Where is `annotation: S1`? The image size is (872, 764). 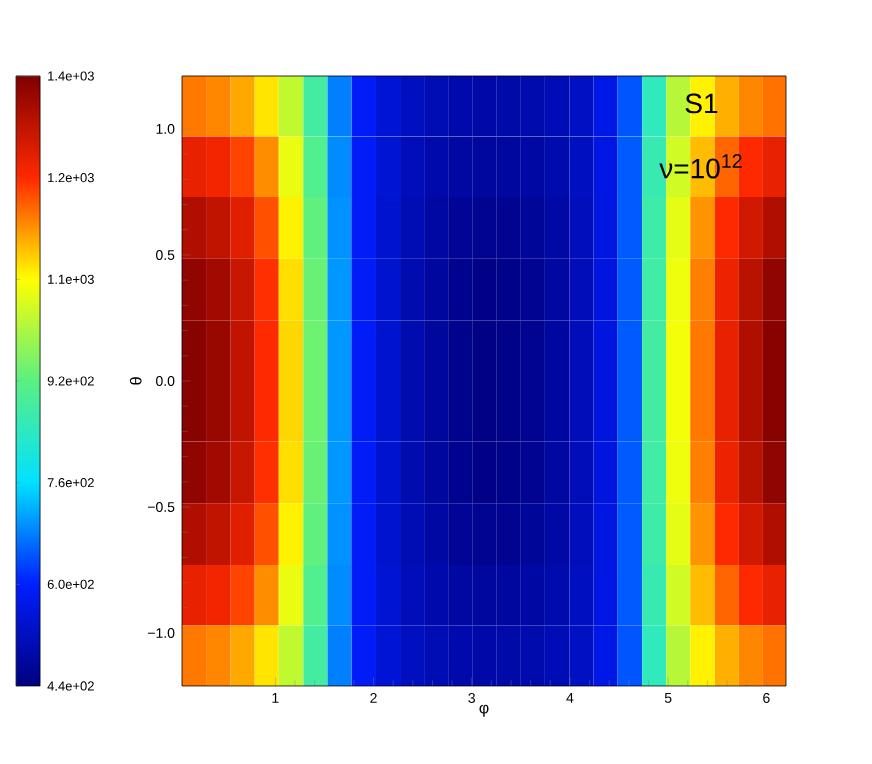
annotation: S1 is located at coordinates (701, 103).